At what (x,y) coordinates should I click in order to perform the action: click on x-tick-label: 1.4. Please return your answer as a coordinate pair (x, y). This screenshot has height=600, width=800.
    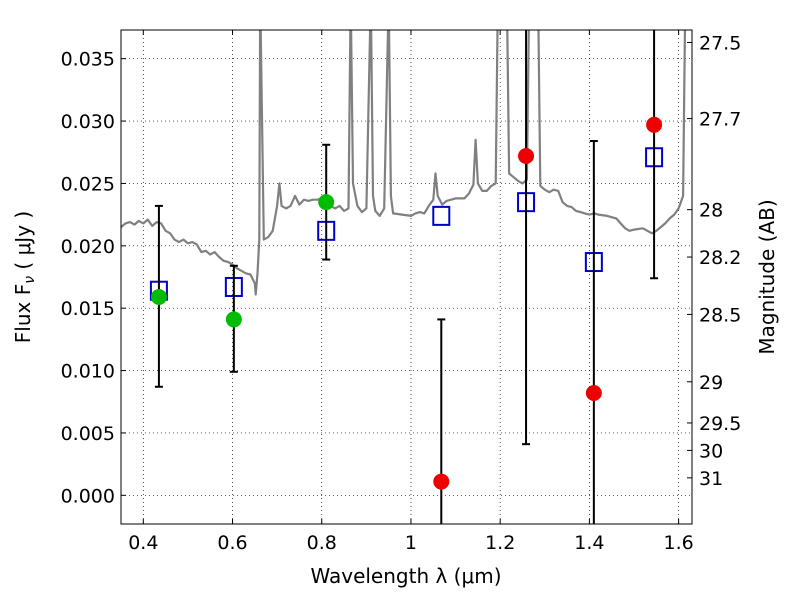
    Looking at the image, I should click on (589, 543).